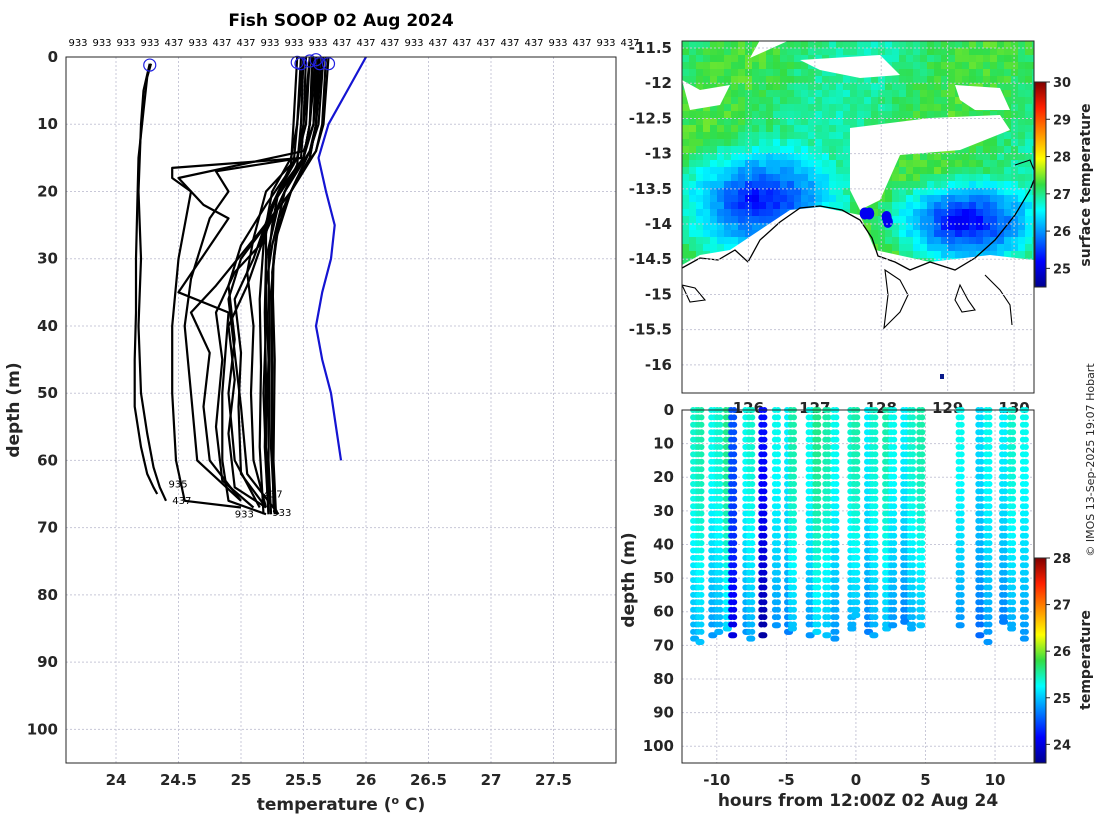  I want to click on x-tick-label: 25.5, so click(303, 780).